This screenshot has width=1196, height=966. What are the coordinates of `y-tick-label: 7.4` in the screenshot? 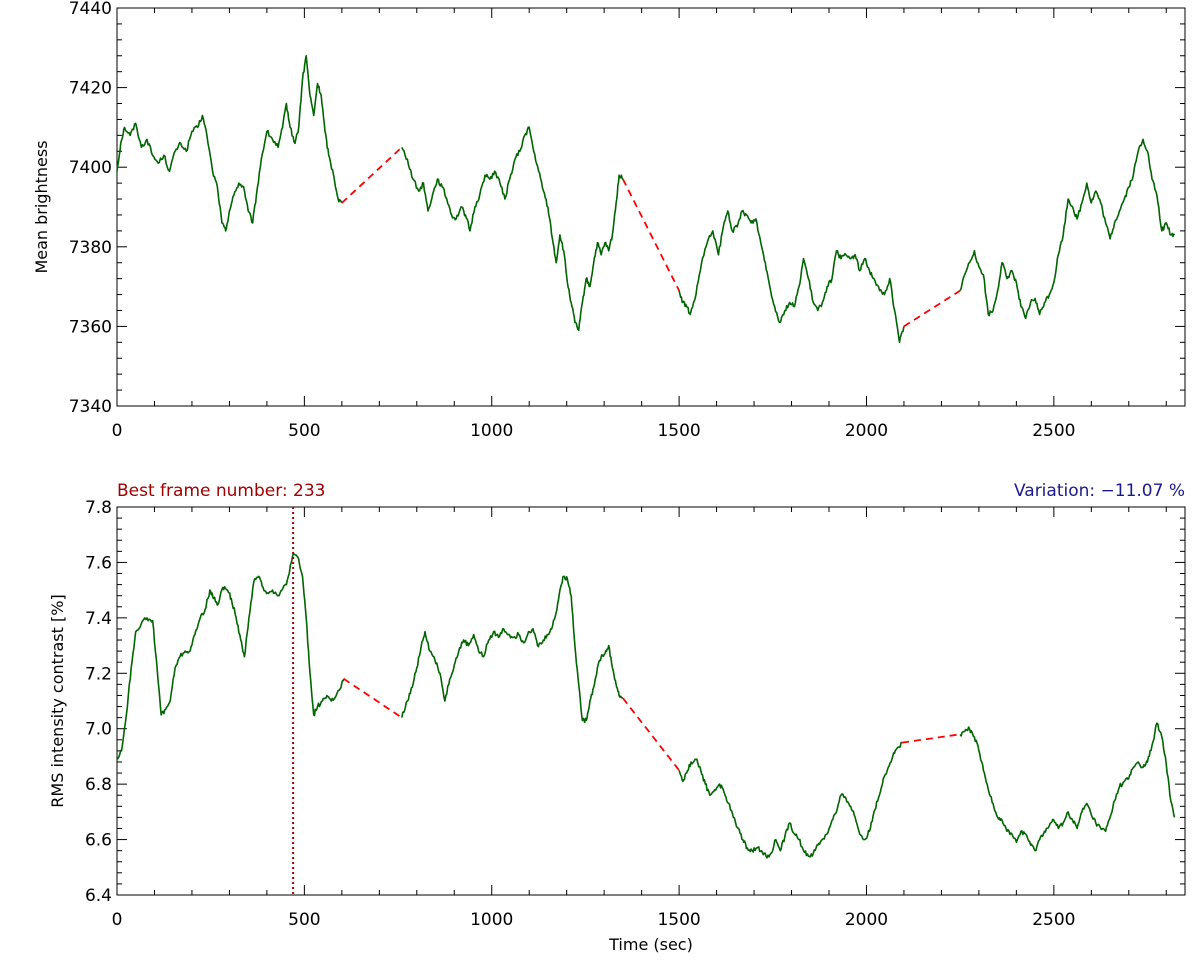 It's located at (98, 619).